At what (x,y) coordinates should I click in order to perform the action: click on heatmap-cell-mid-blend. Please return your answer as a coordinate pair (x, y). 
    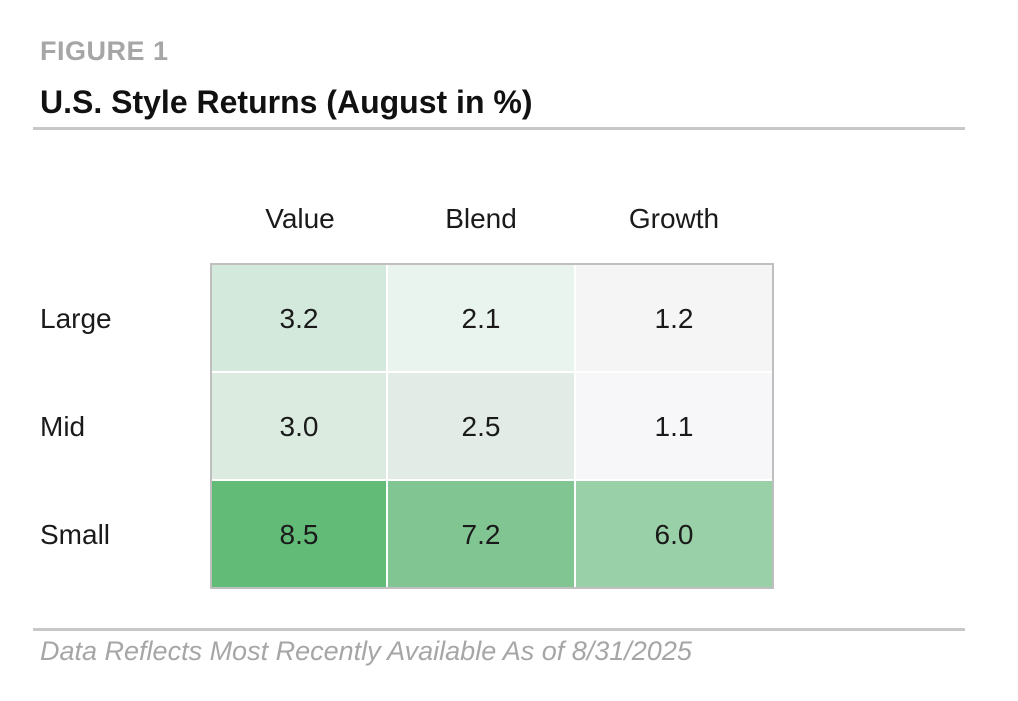
    Looking at the image, I should click on (481, 426).